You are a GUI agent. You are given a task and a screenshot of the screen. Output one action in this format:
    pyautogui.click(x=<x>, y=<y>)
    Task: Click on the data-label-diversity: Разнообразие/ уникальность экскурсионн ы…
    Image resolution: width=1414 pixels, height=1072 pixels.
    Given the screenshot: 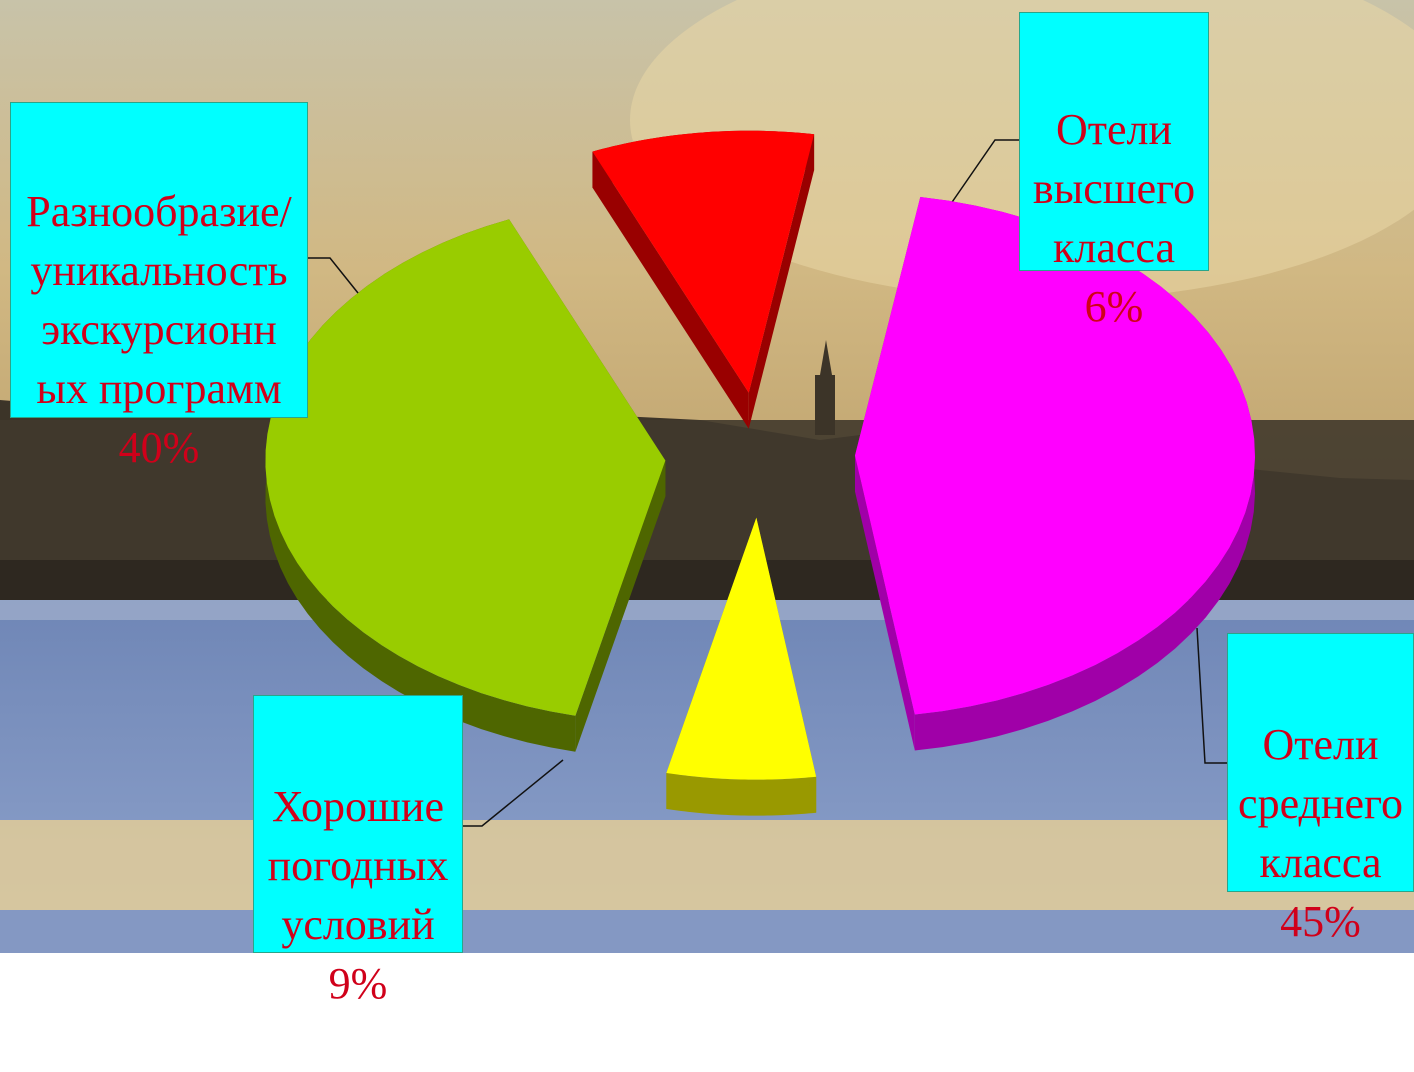 What is the action you would take?
    pyautogui.click(x=159, y=287)
    